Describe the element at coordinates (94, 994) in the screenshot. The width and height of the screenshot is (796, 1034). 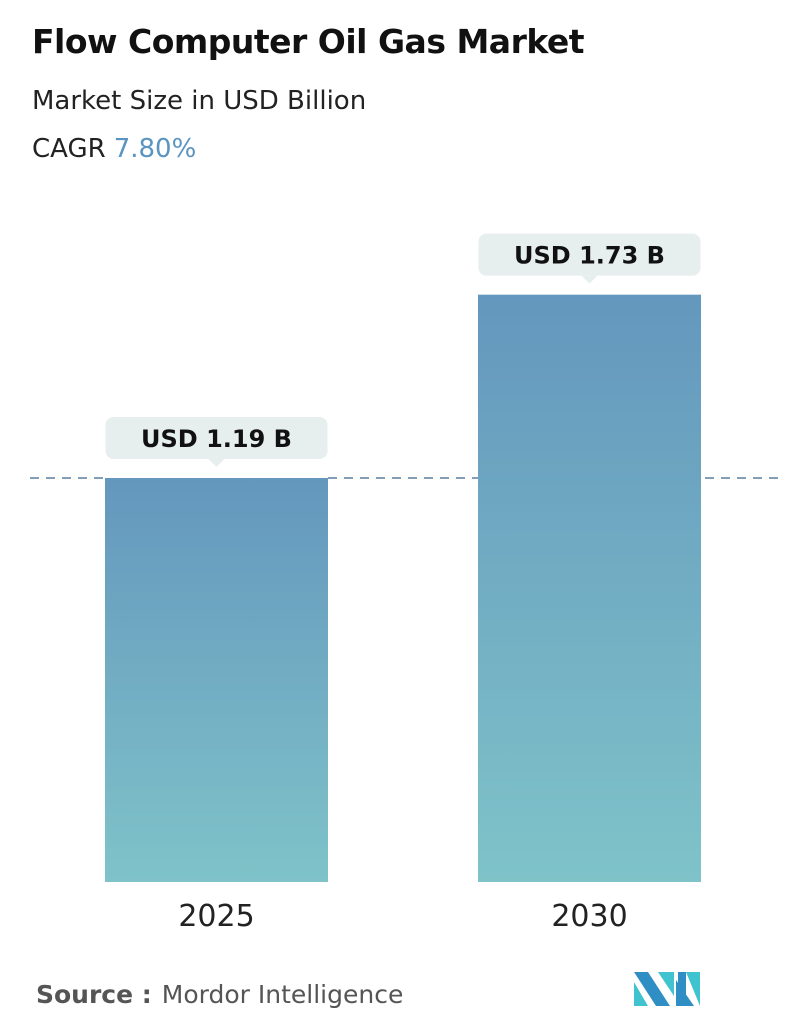
I see `source-label: Source :` at that location.